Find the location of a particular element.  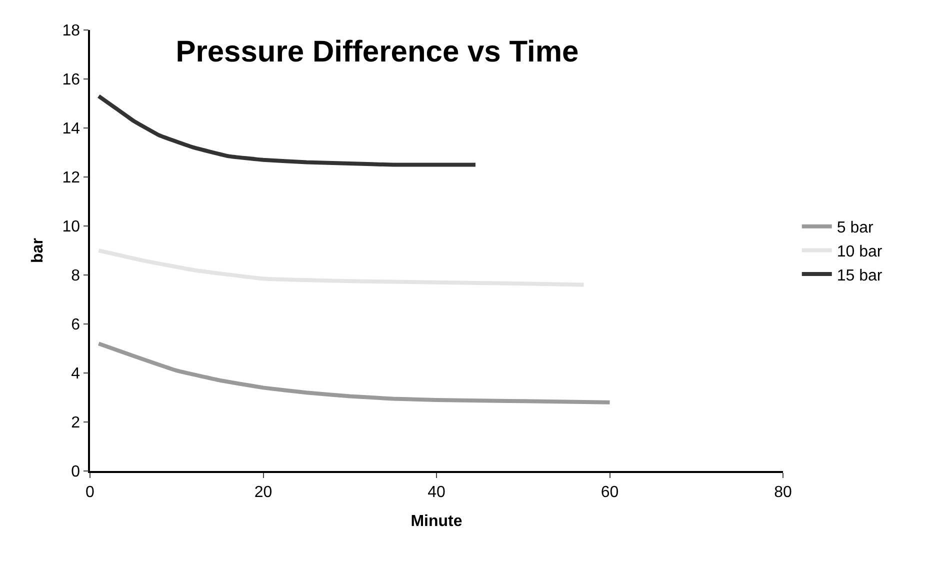

y-tick-label: 8 is located at coordinates (75, 276).